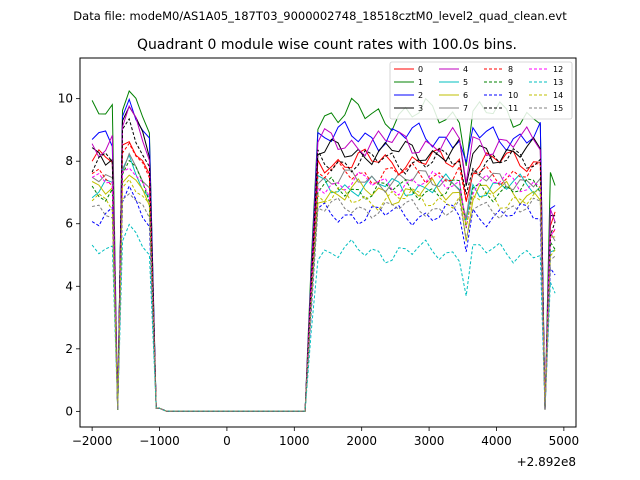  I want to click on x-tick-label: 1000, so click(294, 441).